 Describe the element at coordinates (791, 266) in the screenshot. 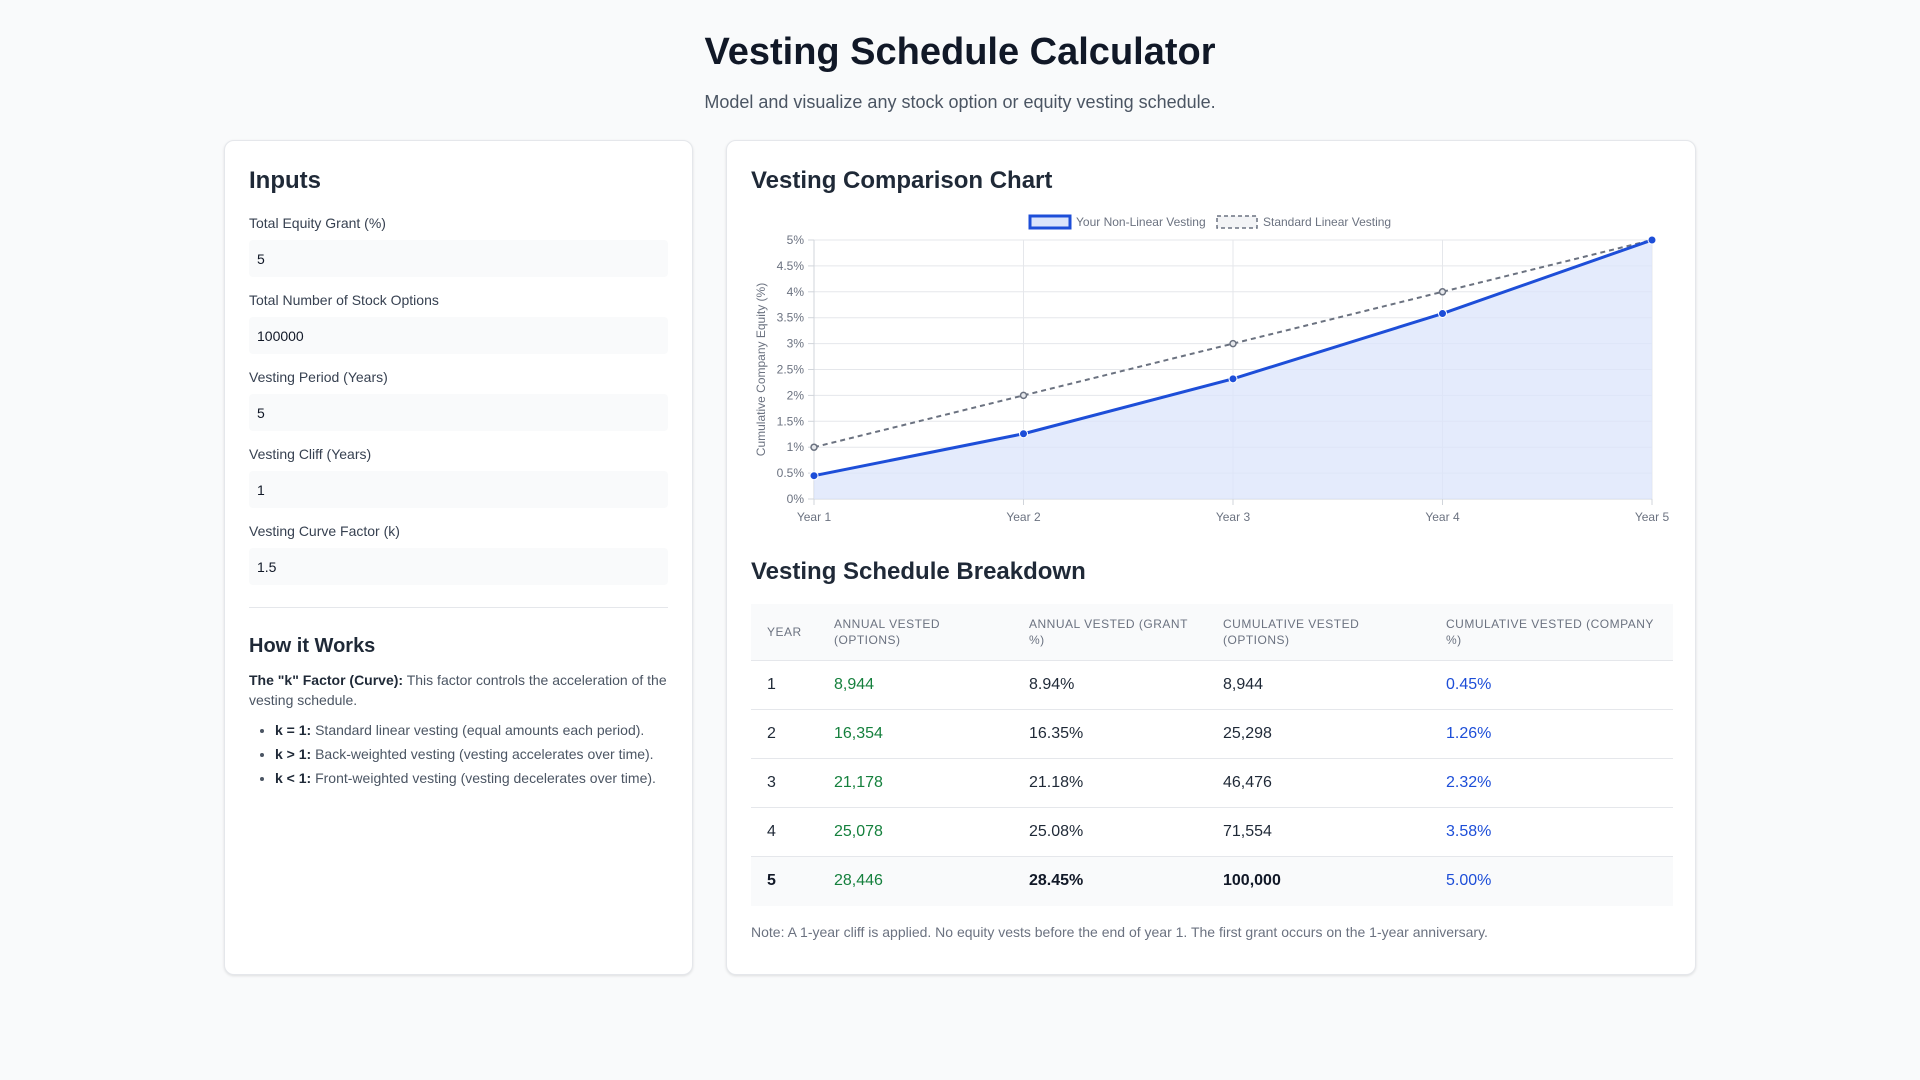

I see `y-tick-label: 4.5%` at that location.